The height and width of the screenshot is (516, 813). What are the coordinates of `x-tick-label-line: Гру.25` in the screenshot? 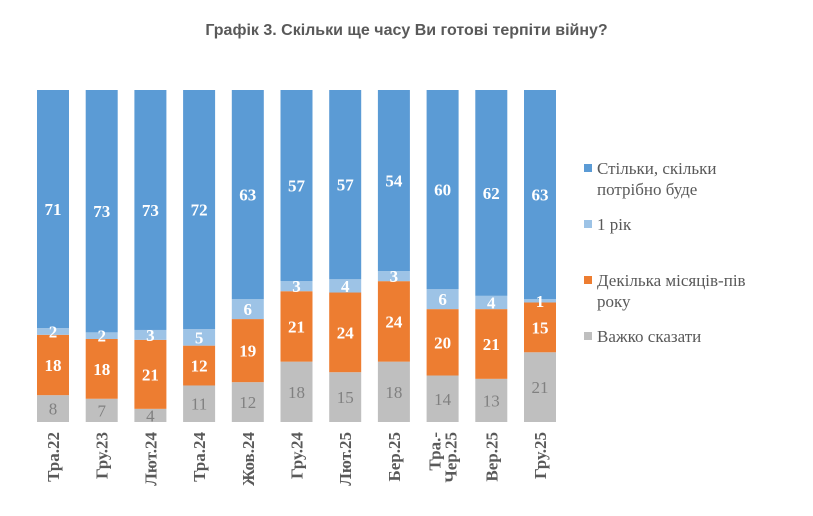 It's located at (540, 455).